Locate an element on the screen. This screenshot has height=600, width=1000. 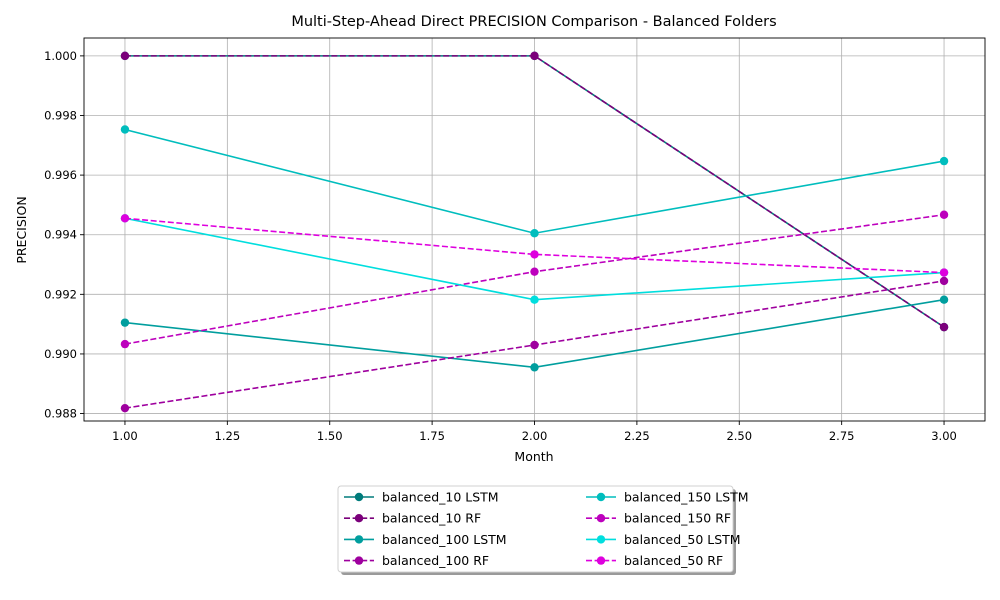
y-axis-label: PRECISION is located at coordinates (21, 229).